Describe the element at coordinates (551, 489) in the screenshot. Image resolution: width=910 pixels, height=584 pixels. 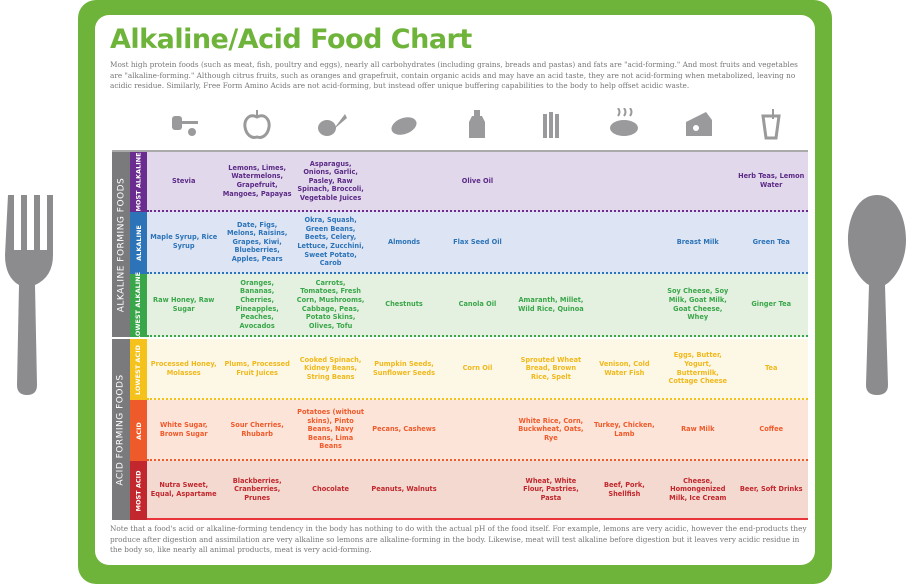
I see `food-cell: Wheat, White Flour, Pastries, Pasta` at that location.